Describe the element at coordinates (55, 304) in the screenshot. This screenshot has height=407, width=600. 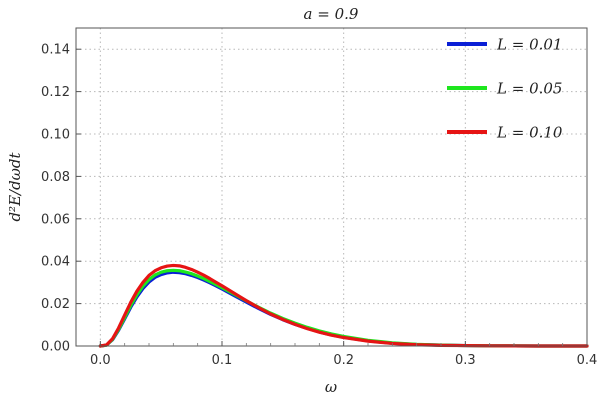
I see `y-tick-label: 0.02` at that location.